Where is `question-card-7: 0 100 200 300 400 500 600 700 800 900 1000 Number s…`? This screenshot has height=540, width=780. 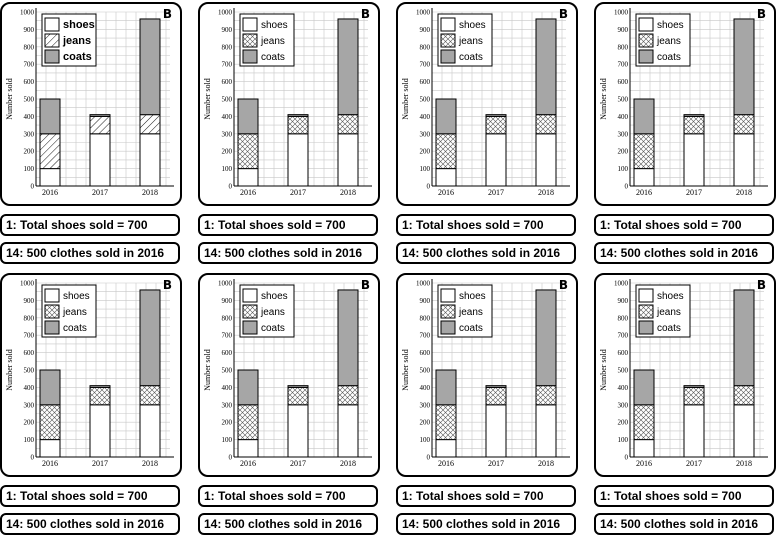 question-card-7: 0 100 200 300 400 500 600 700 800 900 1000 Number s… is located at coordinates (487, 405).